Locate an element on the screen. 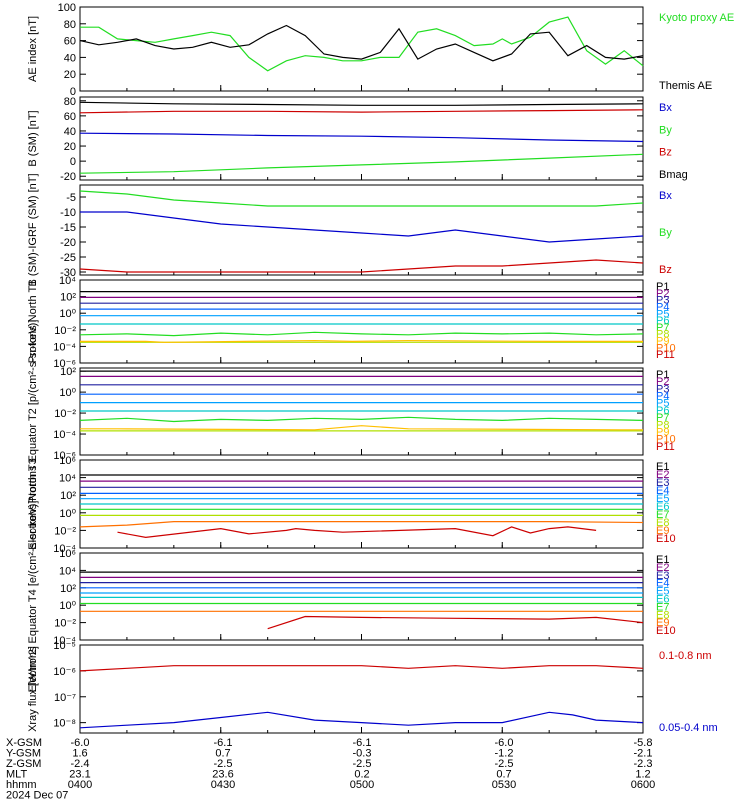 This screenshot has height=800, width=750. panel-3-series-bx is located at coordinates (362, 227).